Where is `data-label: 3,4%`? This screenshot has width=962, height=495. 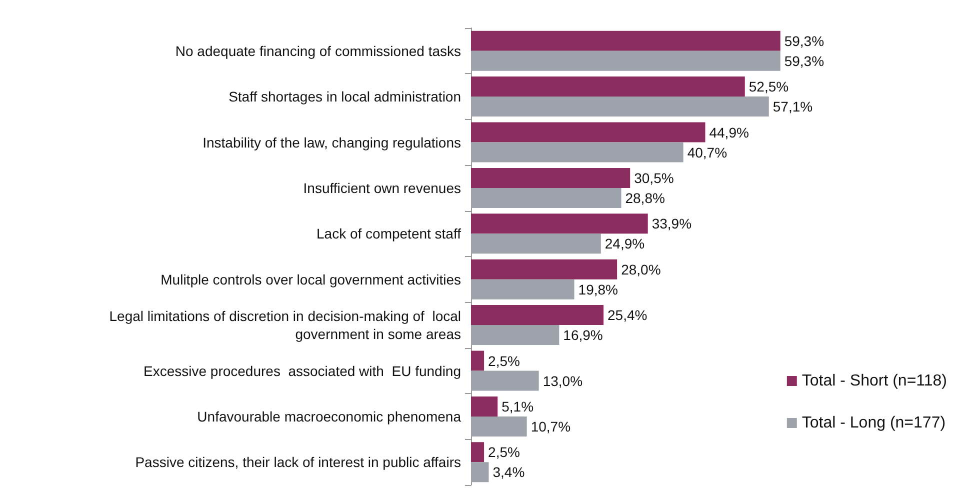 data-label: 3,4% is located at coordinates (508, 472).